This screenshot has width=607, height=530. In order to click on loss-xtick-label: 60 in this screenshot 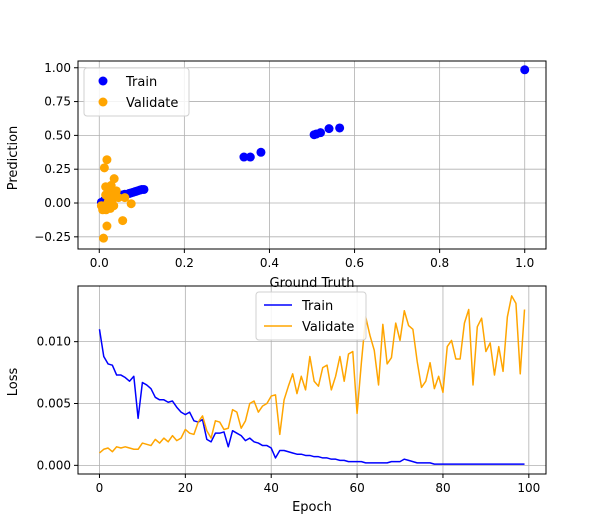, I will do `click(356, 488)`.